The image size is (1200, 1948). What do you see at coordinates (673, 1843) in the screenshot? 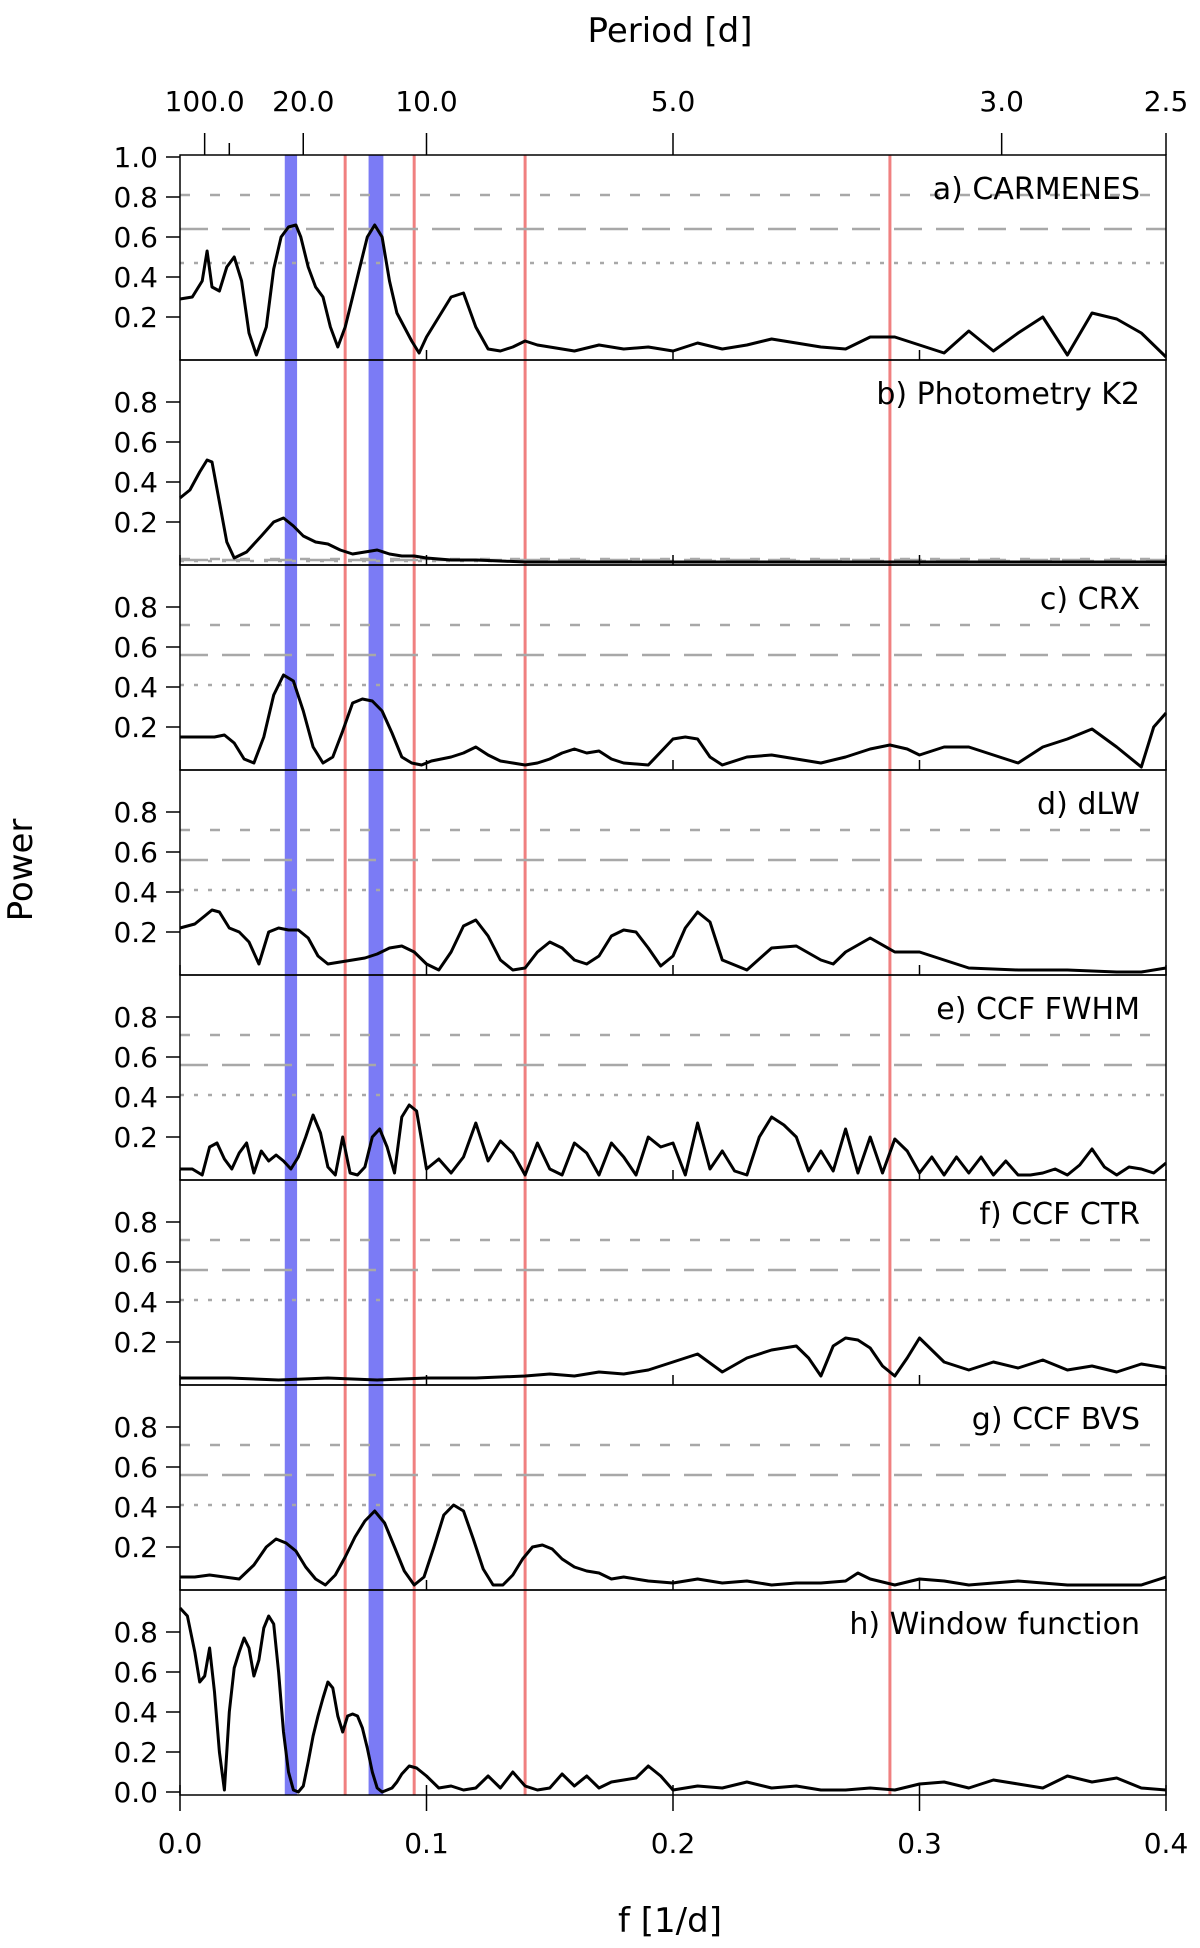
I see `x-tick-label: 0.2` at bounding box center [673, 1843].